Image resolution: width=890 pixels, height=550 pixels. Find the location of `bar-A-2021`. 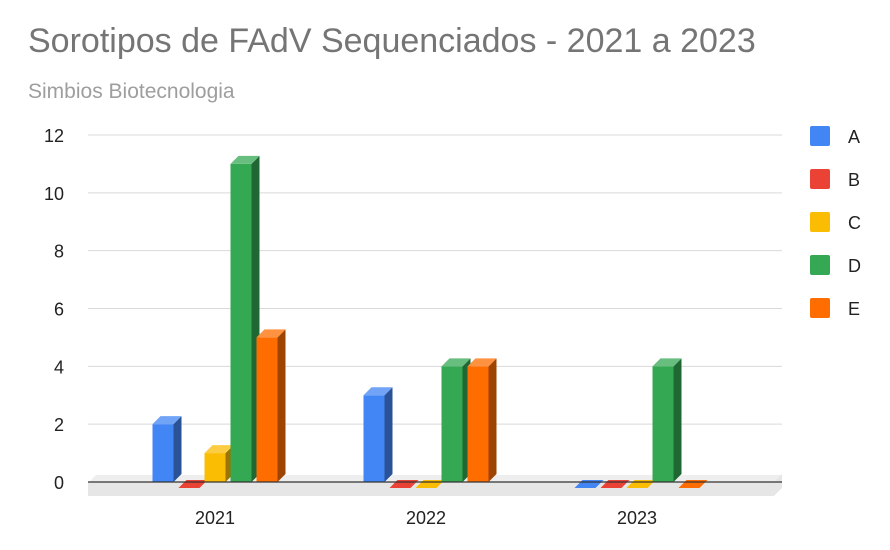

bar-A-2021 is located at coordinates (167, 449).